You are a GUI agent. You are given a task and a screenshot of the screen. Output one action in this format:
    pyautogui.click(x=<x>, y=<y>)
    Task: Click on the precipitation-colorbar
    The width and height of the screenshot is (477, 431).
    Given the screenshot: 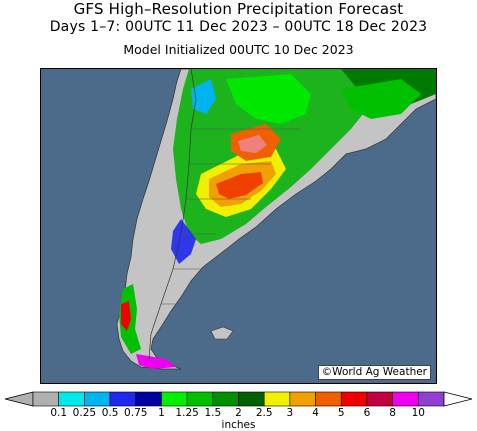 What is the action you would take?
    pyautogui.click(x=238, y=399)
    